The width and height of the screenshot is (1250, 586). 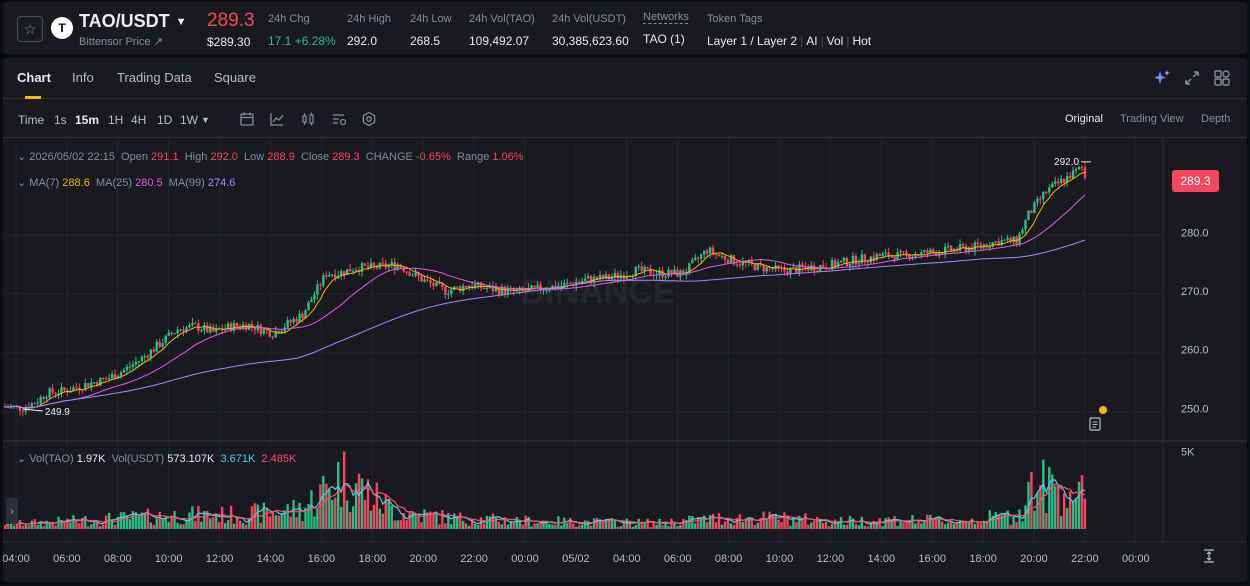 I want to click on interval-15m: 15m, so click(x=87, y=120).